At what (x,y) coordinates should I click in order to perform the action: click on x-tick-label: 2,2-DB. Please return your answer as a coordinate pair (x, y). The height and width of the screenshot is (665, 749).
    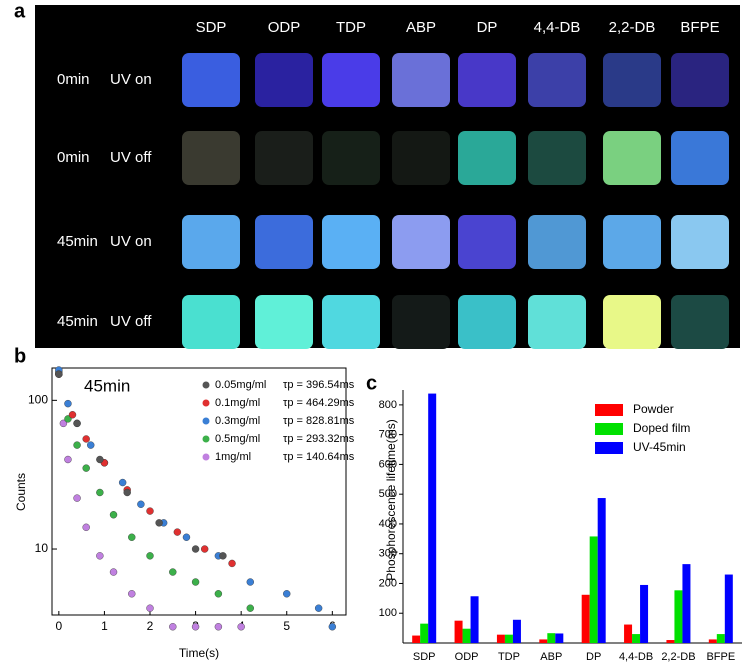
    Looking at the image, I should click on (678, 657).